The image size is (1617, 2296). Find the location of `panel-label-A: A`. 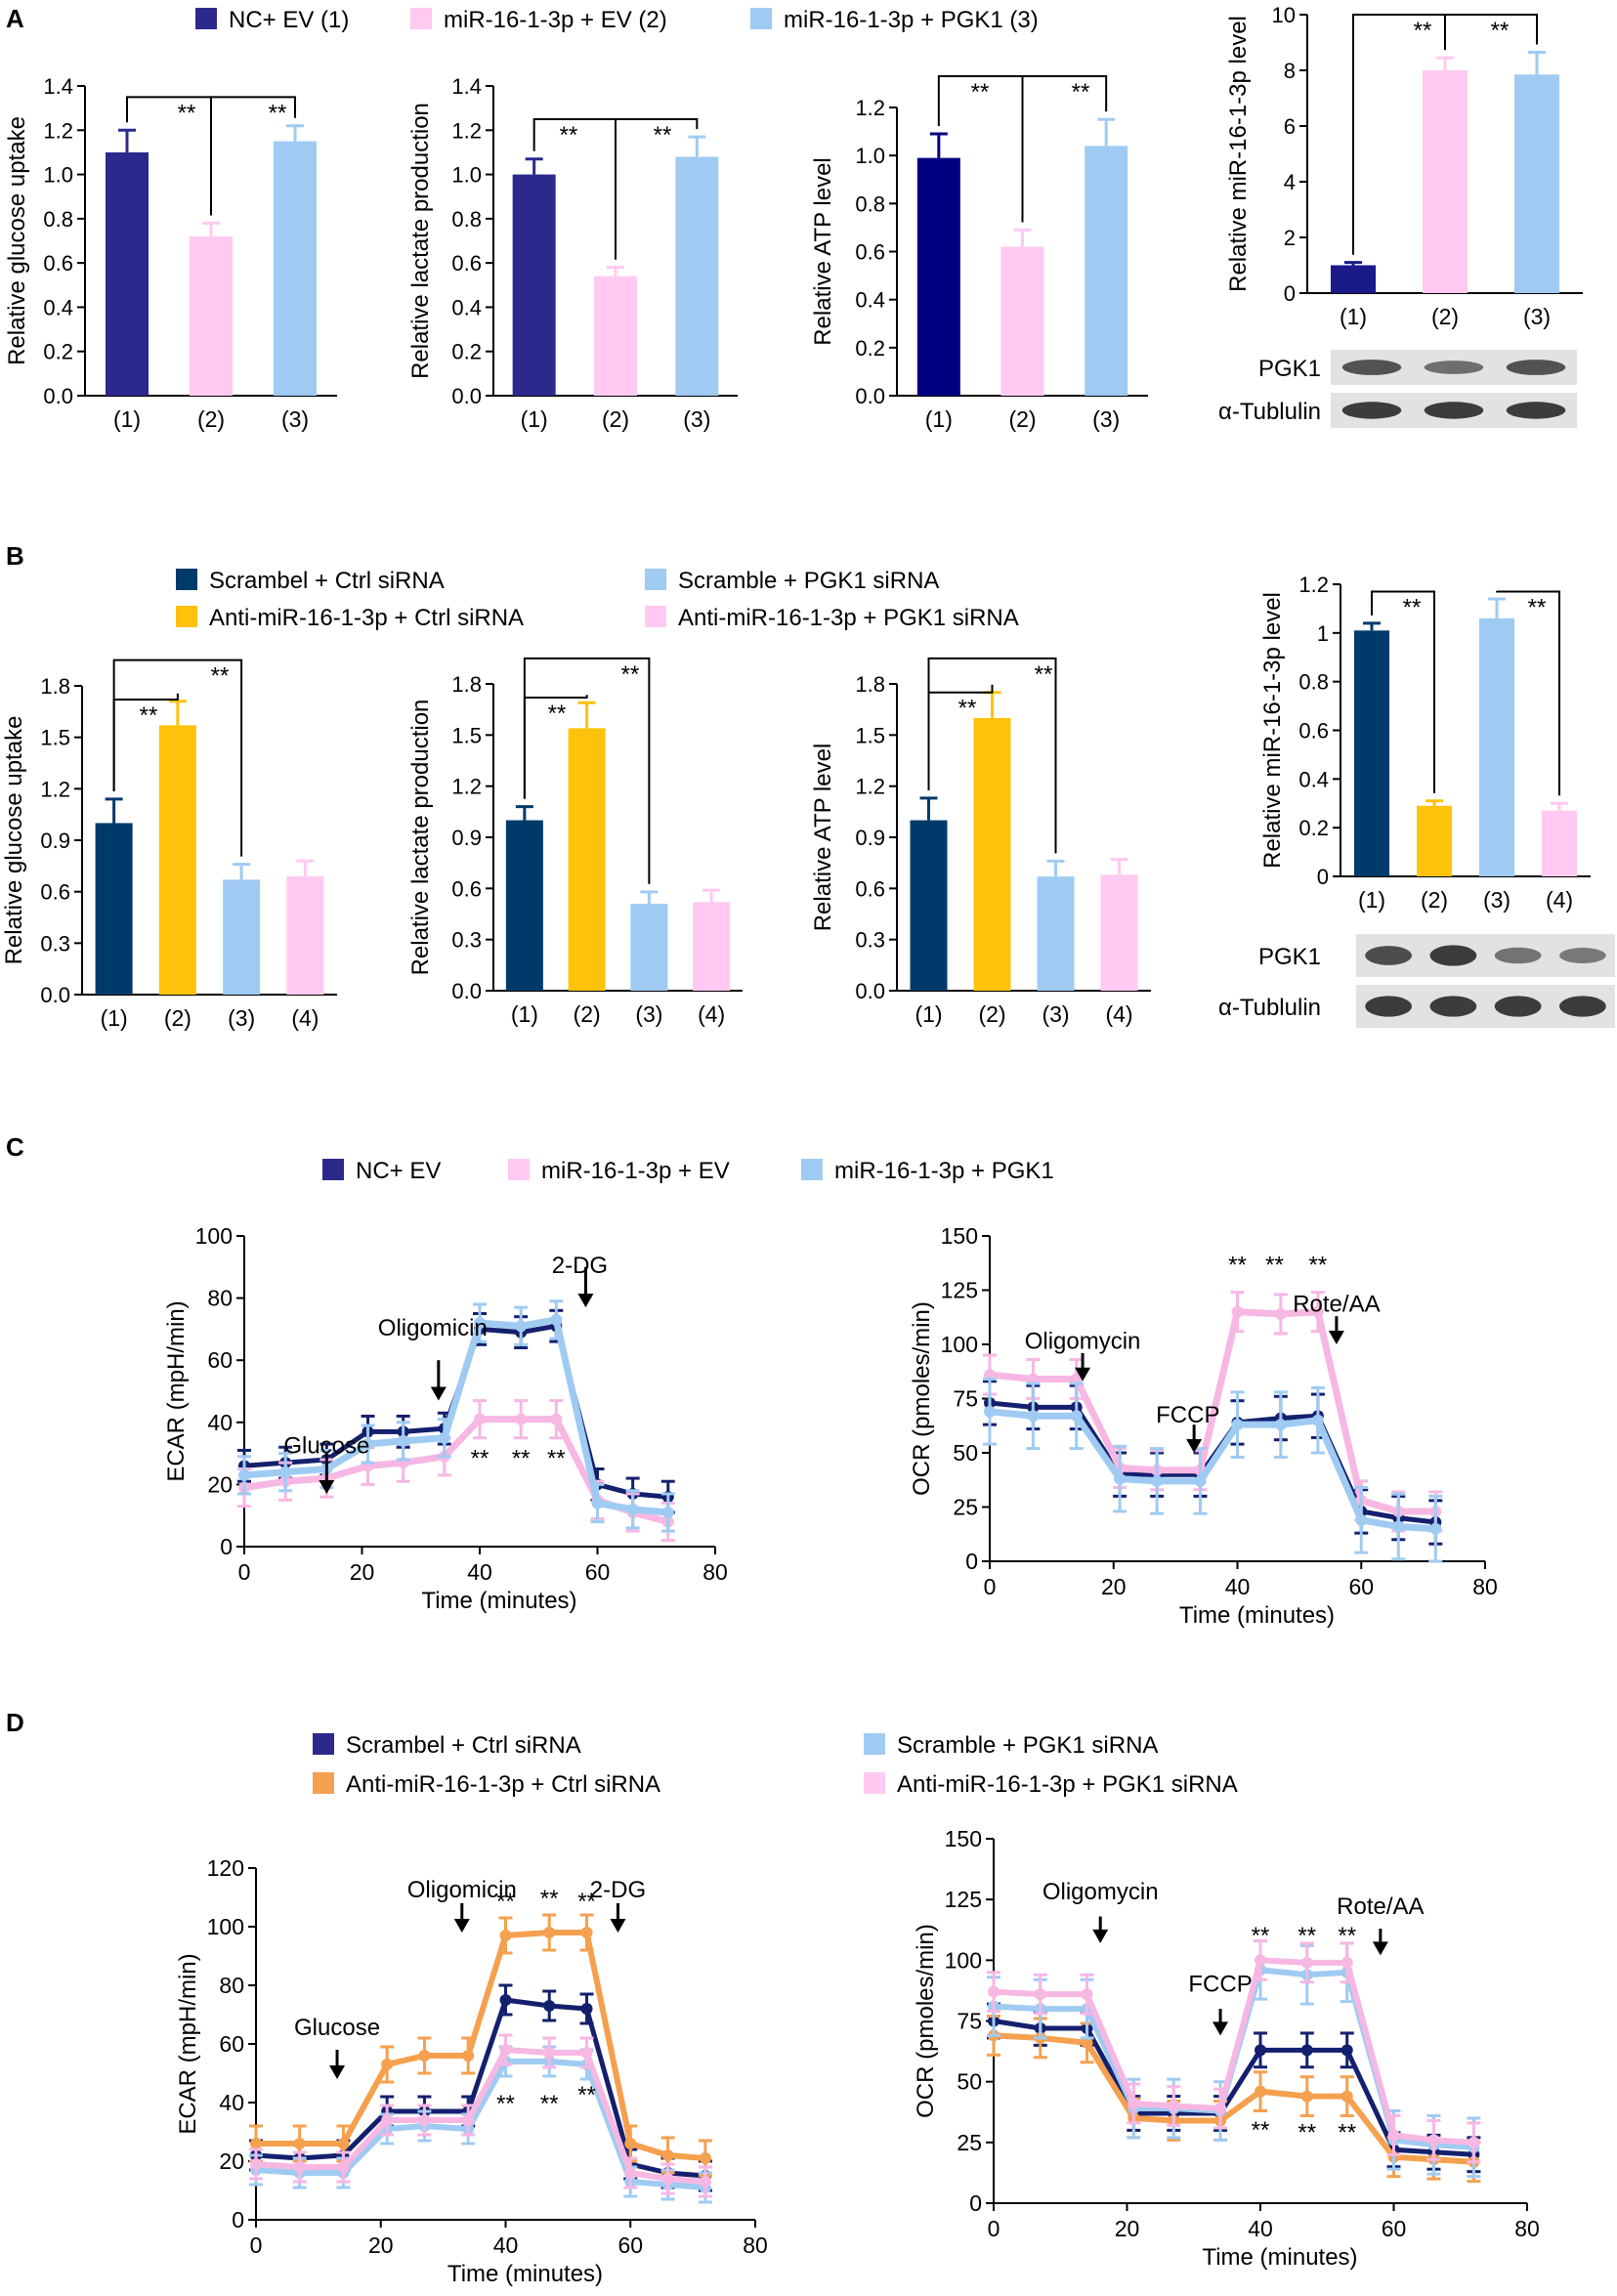

panel-label-A: A is located at coordinates (15, 18).